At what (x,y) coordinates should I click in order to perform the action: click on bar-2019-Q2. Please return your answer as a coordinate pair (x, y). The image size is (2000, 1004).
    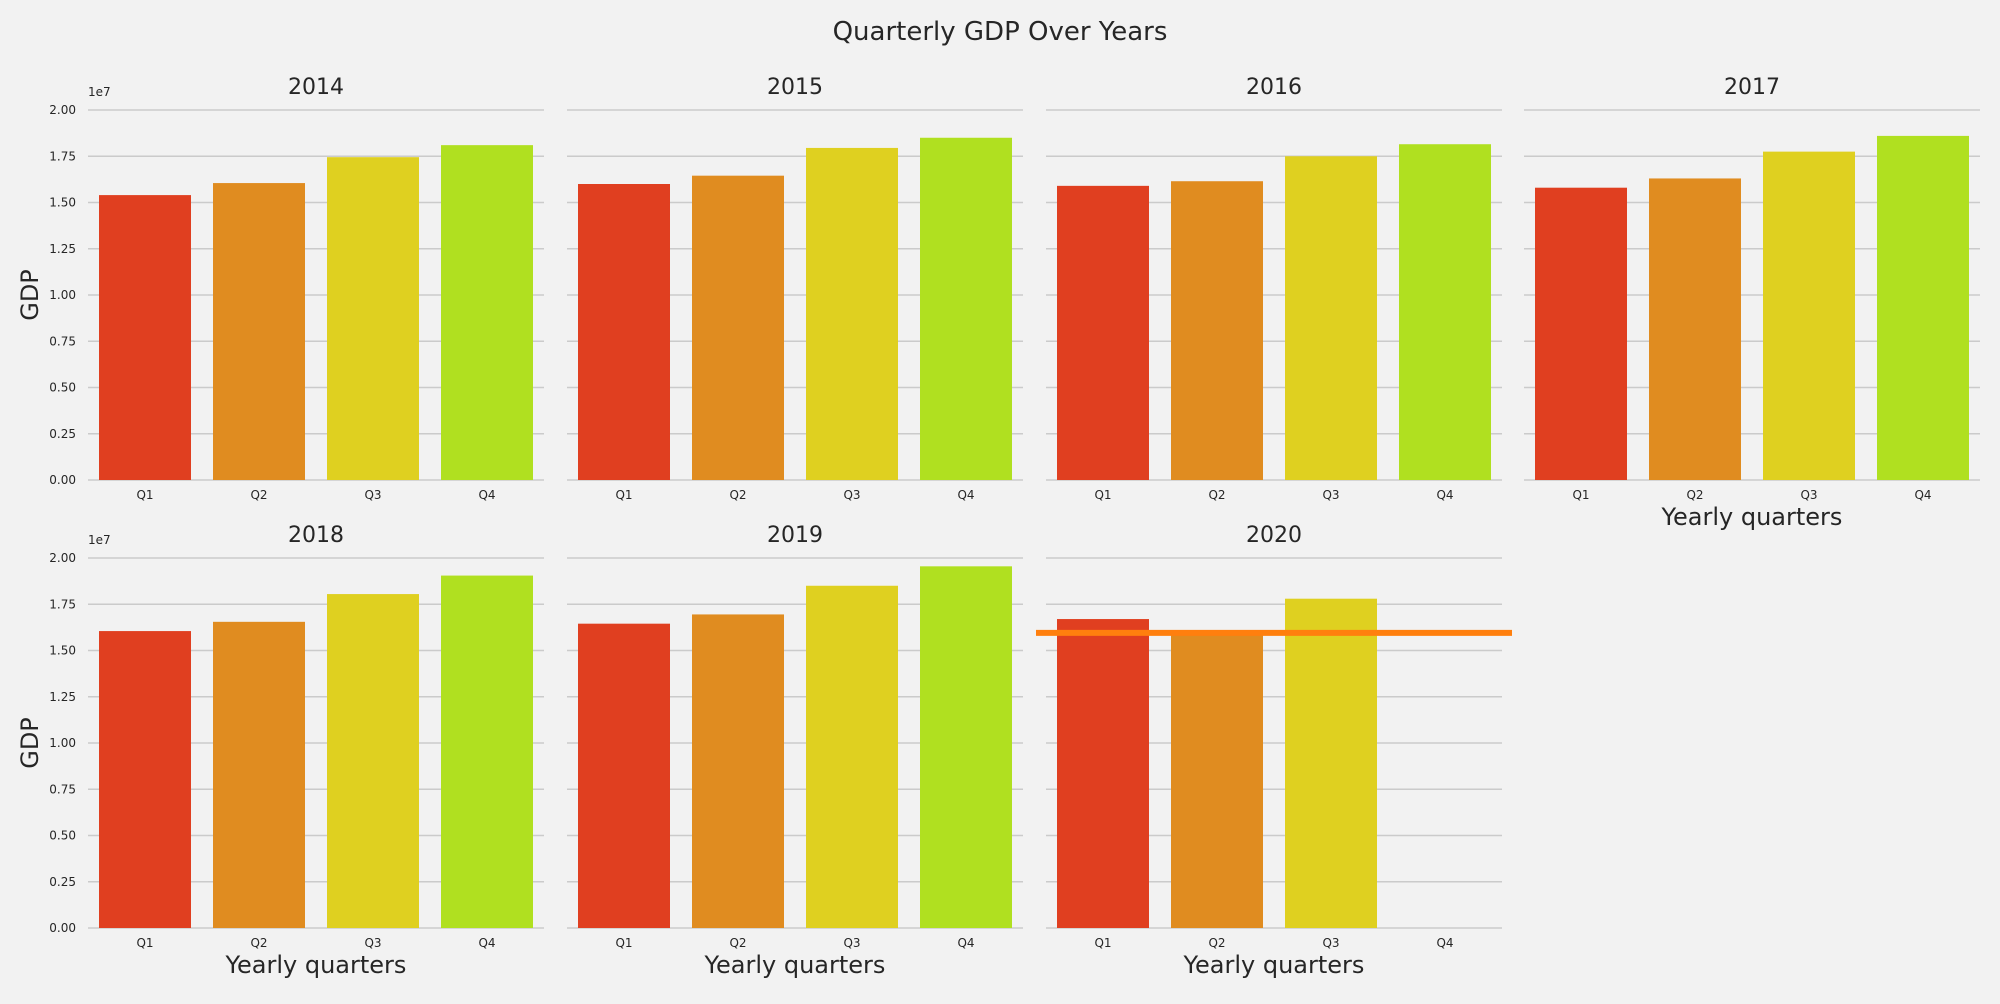
    Looking at the image, I should click on (738, 771).